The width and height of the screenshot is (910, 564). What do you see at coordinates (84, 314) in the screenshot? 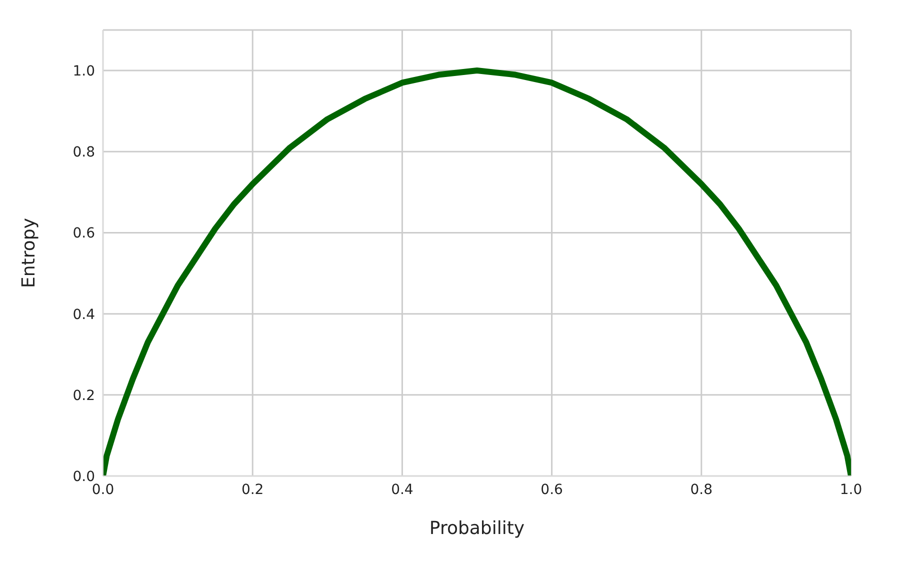
I see `y-tick-label: 0.4` at bounding box center [84, 314].